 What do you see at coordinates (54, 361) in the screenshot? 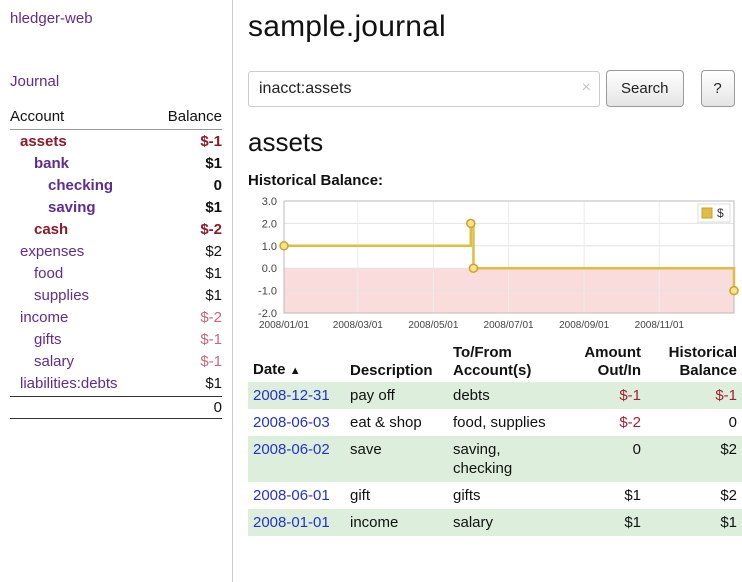
I see `account-link-salary: salary` at bounding box center [54, 361].